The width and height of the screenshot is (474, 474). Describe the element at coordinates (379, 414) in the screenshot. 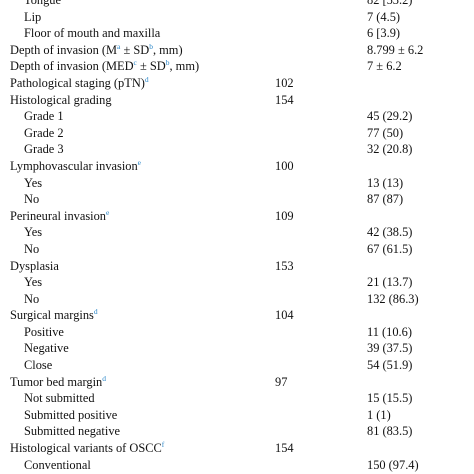

I see `row-value: 1 (1)` at that location.